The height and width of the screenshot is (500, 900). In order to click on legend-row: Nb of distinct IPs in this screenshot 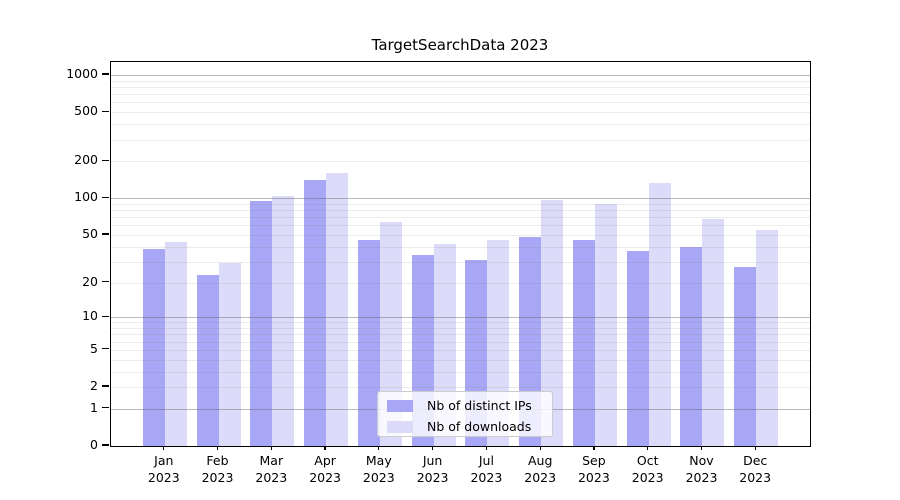, I will do `click(465, 406)`.